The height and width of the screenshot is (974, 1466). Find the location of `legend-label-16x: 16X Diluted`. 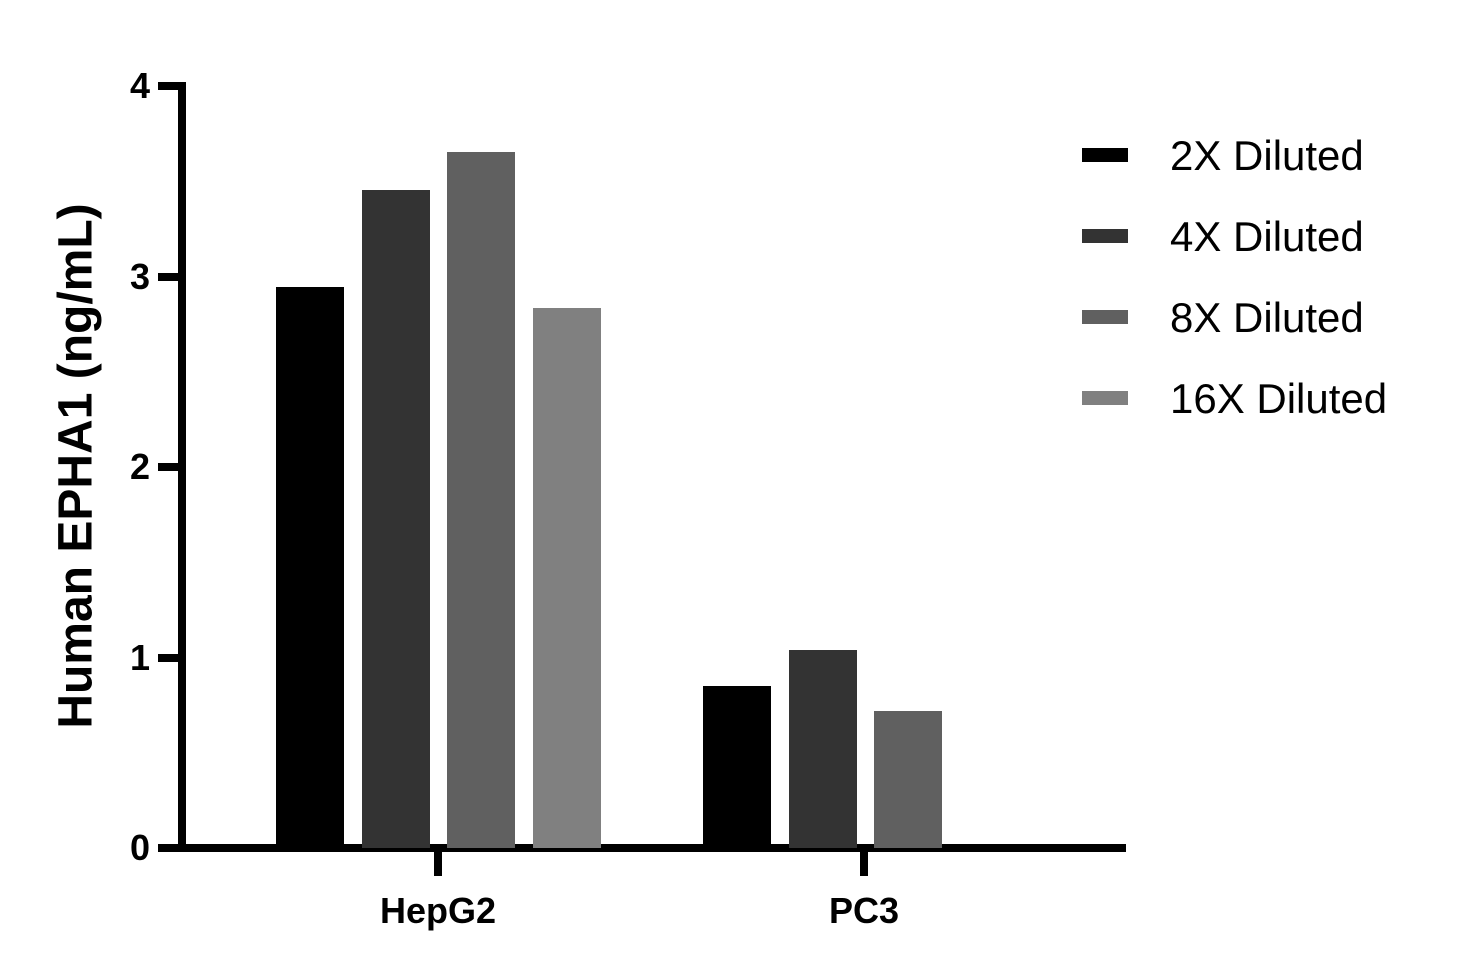

legend-label-16x: 16X Diluted is located at coordinates (1279, 398).